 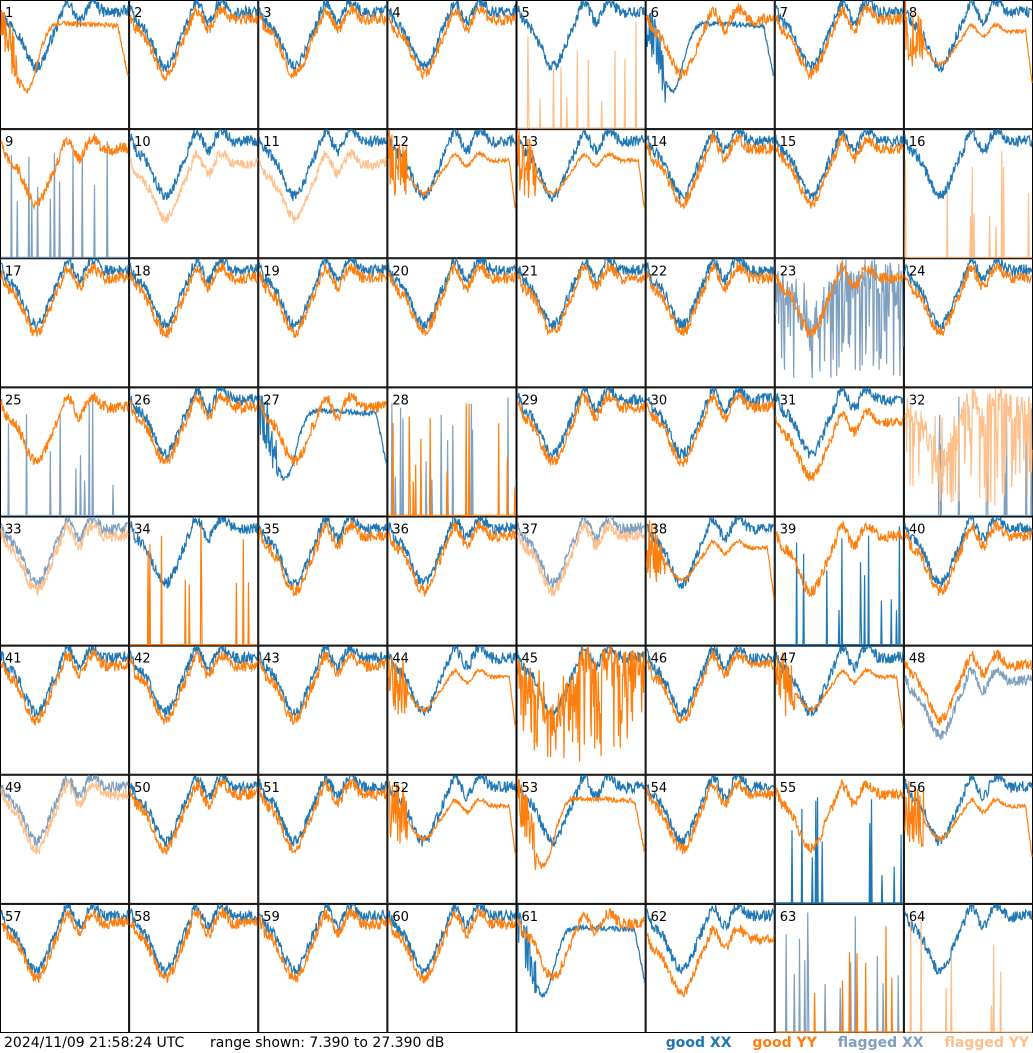 I want to click on panel-label: 28, so click(x=400, y=400).